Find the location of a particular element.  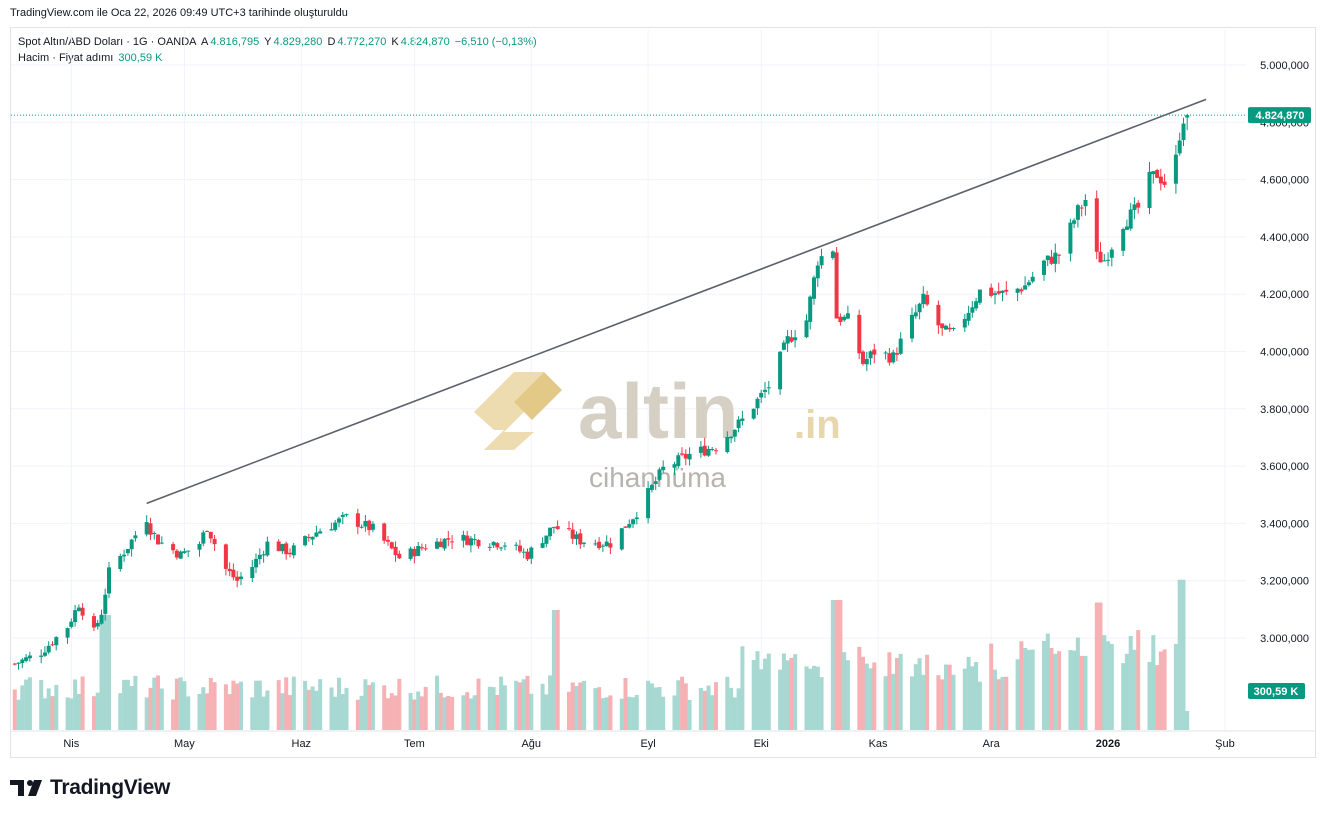

low-label: D is located at coordinates (331, 42).